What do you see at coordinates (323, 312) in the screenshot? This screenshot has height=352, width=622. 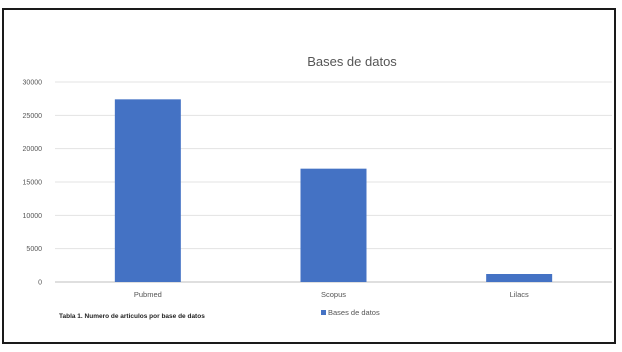 I see `legend-swatch` at bounding box center [323, 312].